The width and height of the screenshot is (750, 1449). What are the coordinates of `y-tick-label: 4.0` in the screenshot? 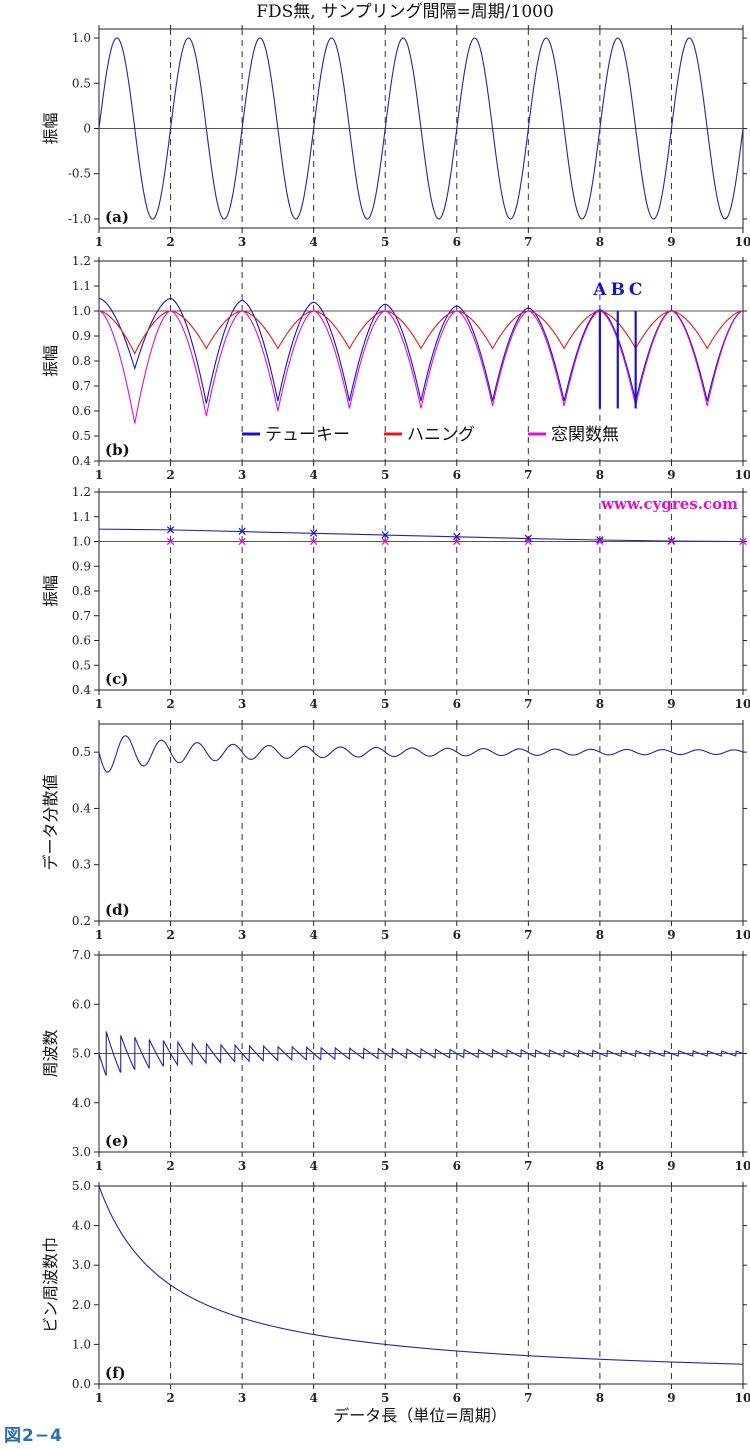 It's located at (81, 1226).